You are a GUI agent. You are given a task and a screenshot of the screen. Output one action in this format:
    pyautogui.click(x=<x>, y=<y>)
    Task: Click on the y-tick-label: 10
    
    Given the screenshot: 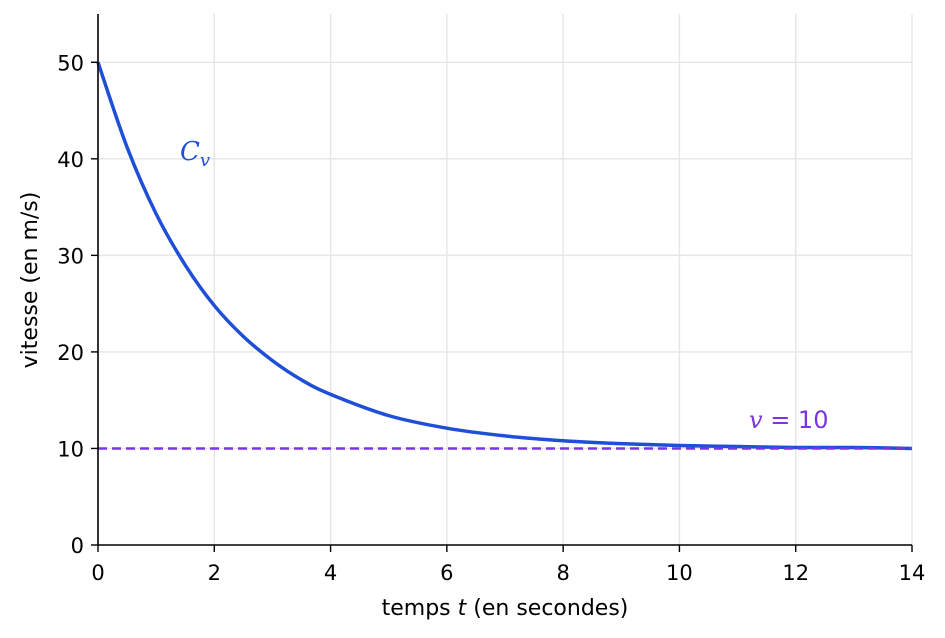 What is the action you would take?
    pyautogui.click(x=70, y=449)
    